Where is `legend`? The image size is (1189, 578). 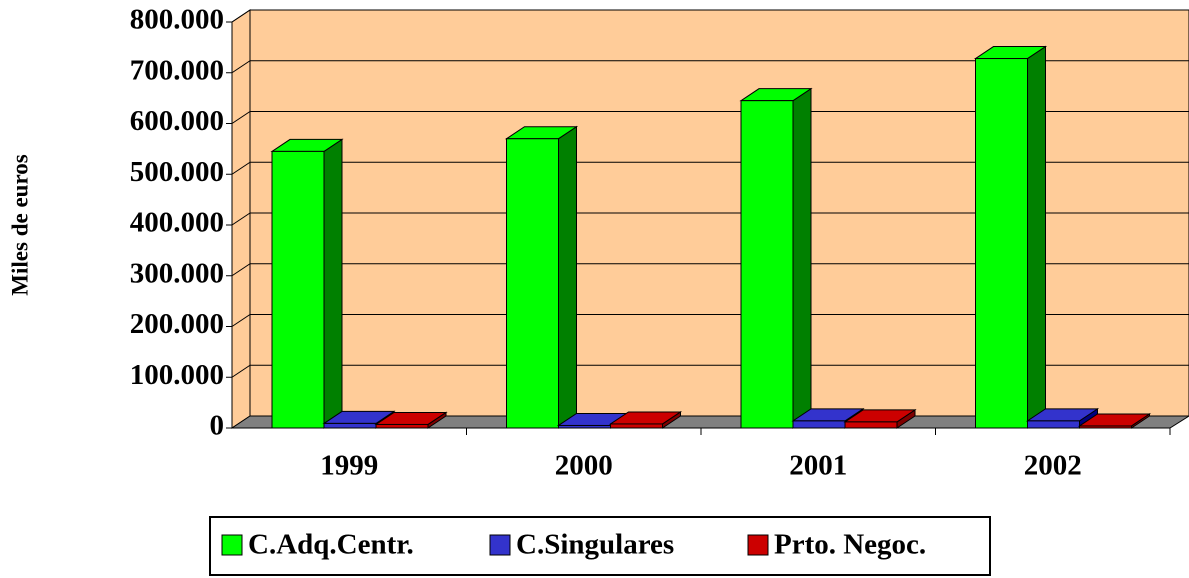 legend is located at coordinates (600, 546).